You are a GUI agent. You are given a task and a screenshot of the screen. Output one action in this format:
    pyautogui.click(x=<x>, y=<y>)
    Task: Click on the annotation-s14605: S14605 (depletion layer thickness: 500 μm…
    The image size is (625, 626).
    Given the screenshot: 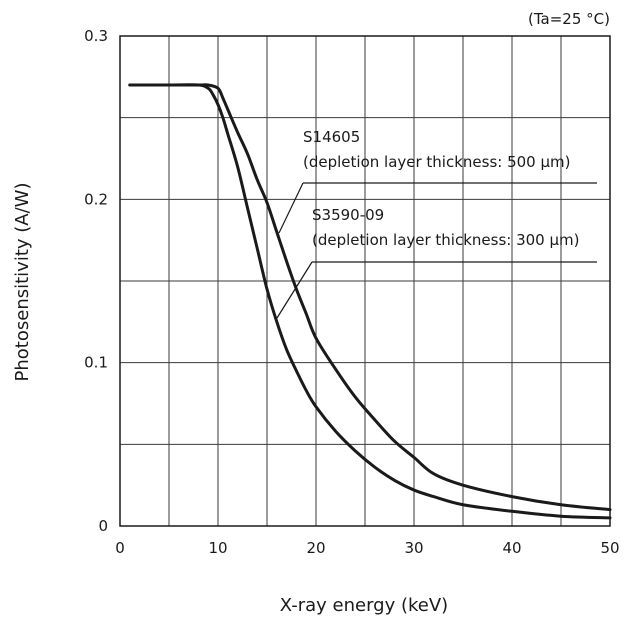 What is the action you would take?
    pyautogui.click(x=437, y=181)
    